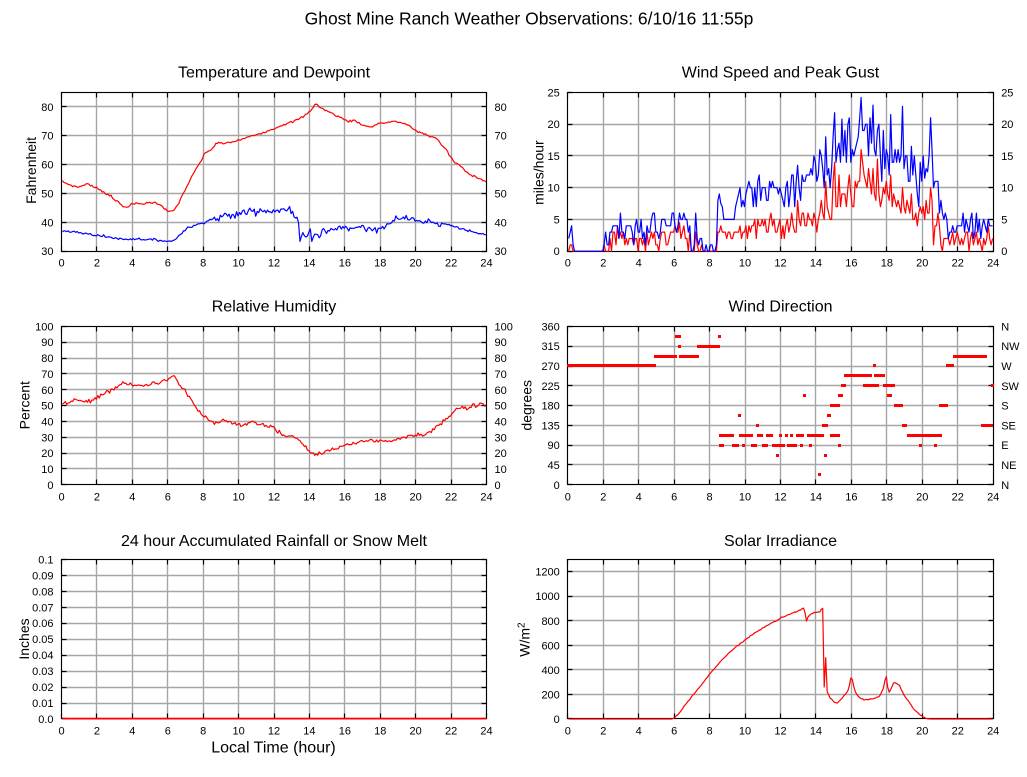 This screenshot has width=1027, height=777. What do you see at coordinates (44, 327) in the screenshot?
I see `svg-text: 100` at bounding box center [44, 327].